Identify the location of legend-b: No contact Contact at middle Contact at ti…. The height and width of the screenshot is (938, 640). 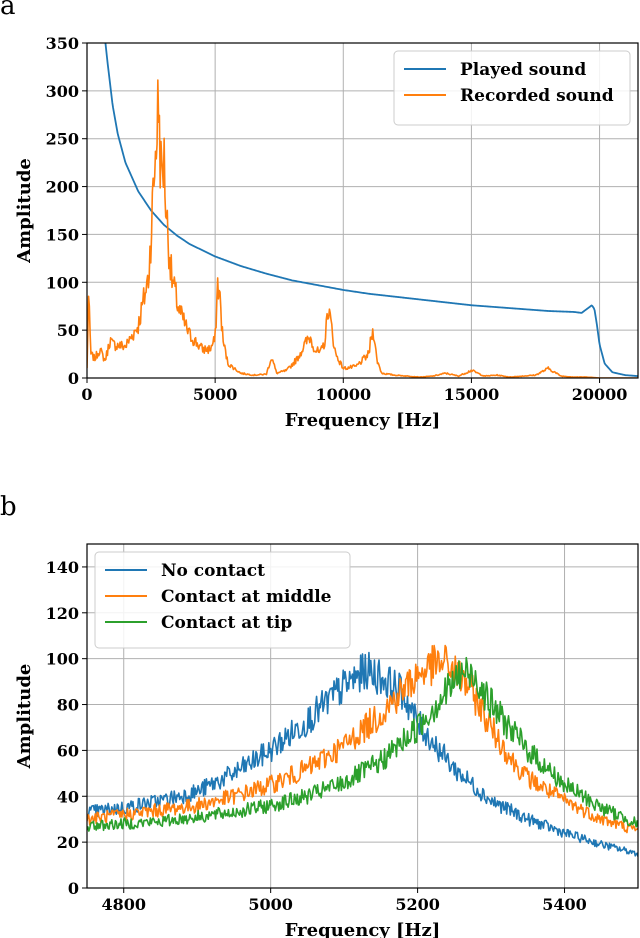
(222, 600).